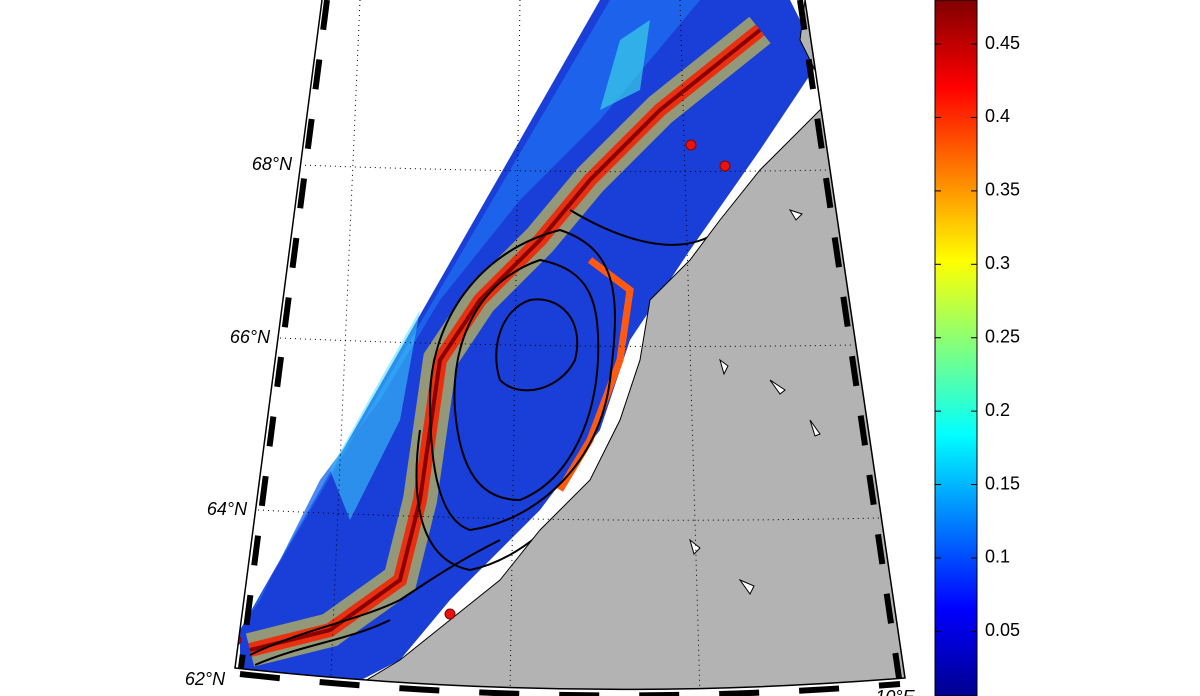 This screenshot has width=1200, height=696. I want to click on lon-label: 10°E, so click(895, 691).